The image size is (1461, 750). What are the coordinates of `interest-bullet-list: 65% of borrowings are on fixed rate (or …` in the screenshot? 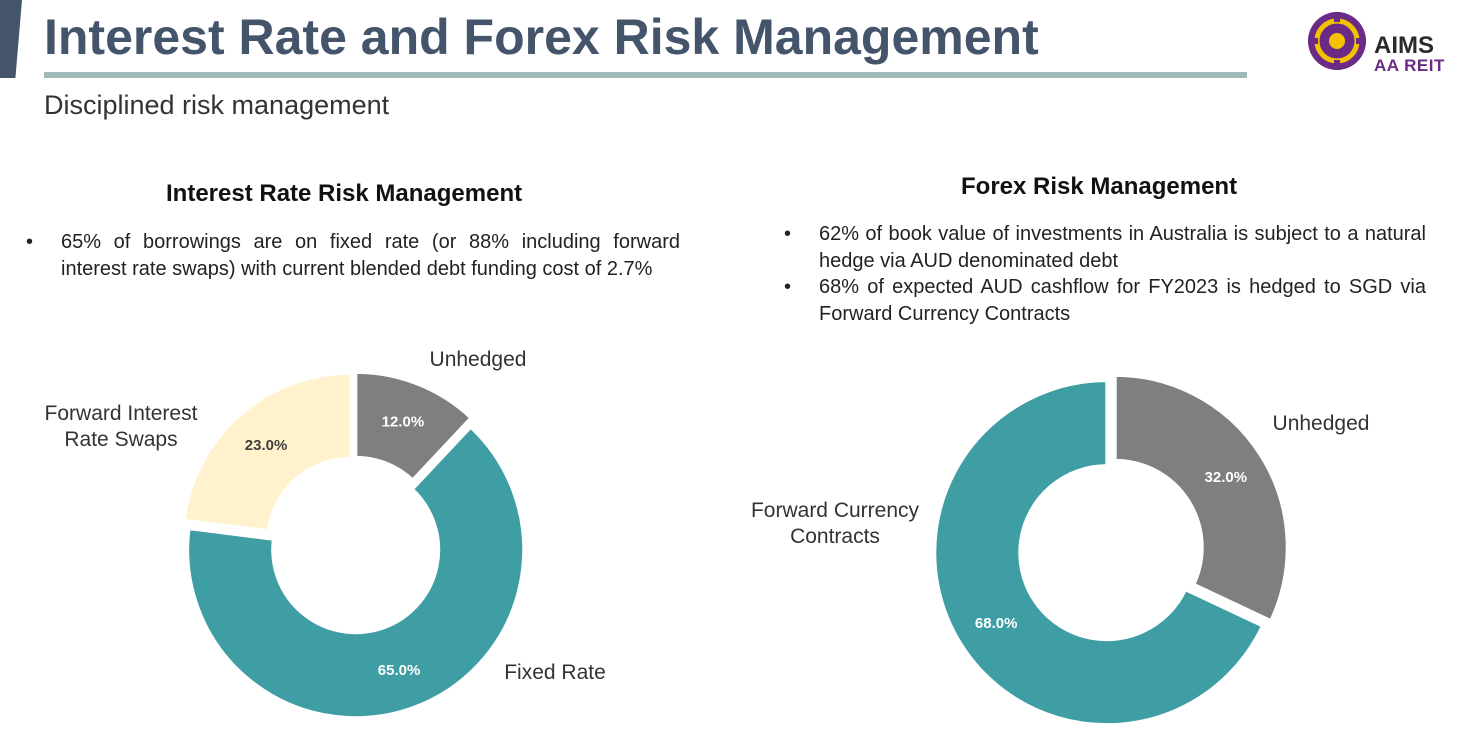 It's located at (353, 255).